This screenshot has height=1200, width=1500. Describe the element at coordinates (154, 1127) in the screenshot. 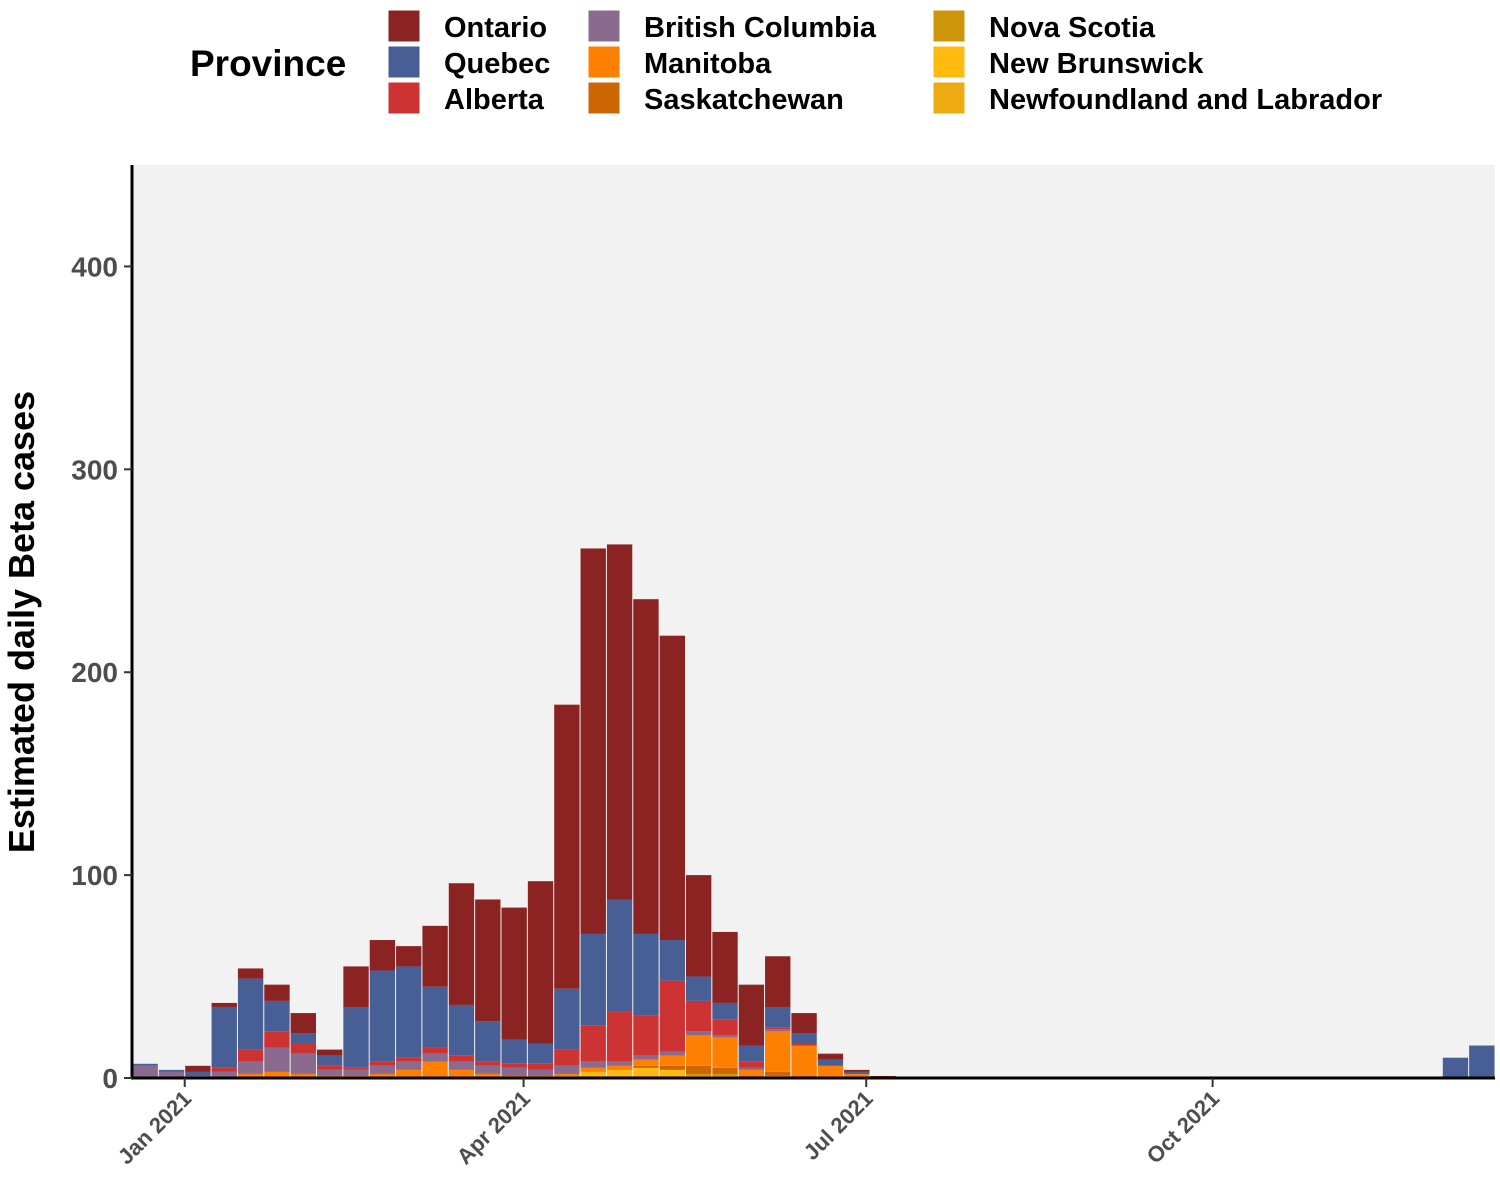

I see `x-tick-label: Jan 2021` at that location.